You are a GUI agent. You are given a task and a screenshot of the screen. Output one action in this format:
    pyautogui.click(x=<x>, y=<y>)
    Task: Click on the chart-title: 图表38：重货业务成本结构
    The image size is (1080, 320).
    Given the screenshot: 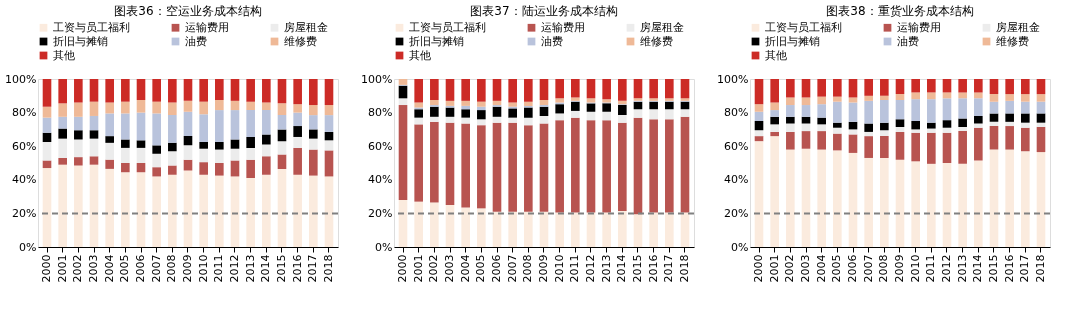 What is the action you would take?
    pyautogui.click(x=900, y=11)
    